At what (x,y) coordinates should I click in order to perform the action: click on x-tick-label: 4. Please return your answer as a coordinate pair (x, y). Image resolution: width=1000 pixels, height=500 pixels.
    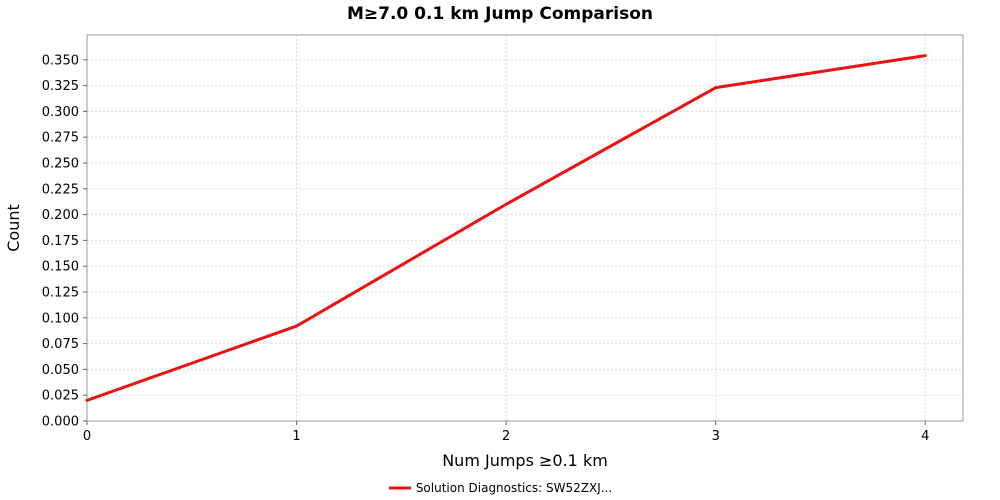
    Looking at the image, I should click on (925, 436).